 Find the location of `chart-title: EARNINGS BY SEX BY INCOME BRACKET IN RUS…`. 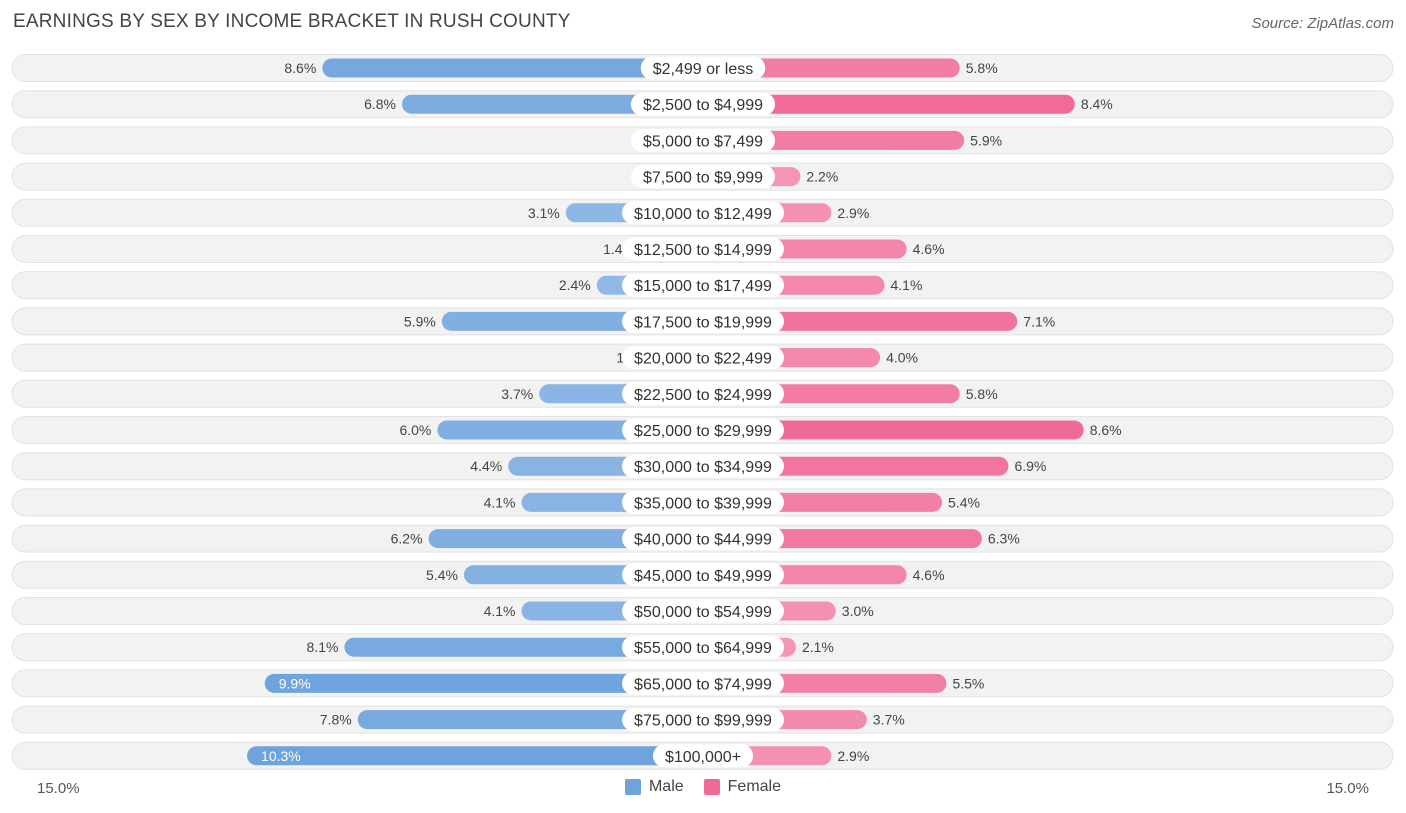

chart-title: EARNINGS BY SEX BY INCOME BRACKET IN RUS… is located at coordinates (292, 21).